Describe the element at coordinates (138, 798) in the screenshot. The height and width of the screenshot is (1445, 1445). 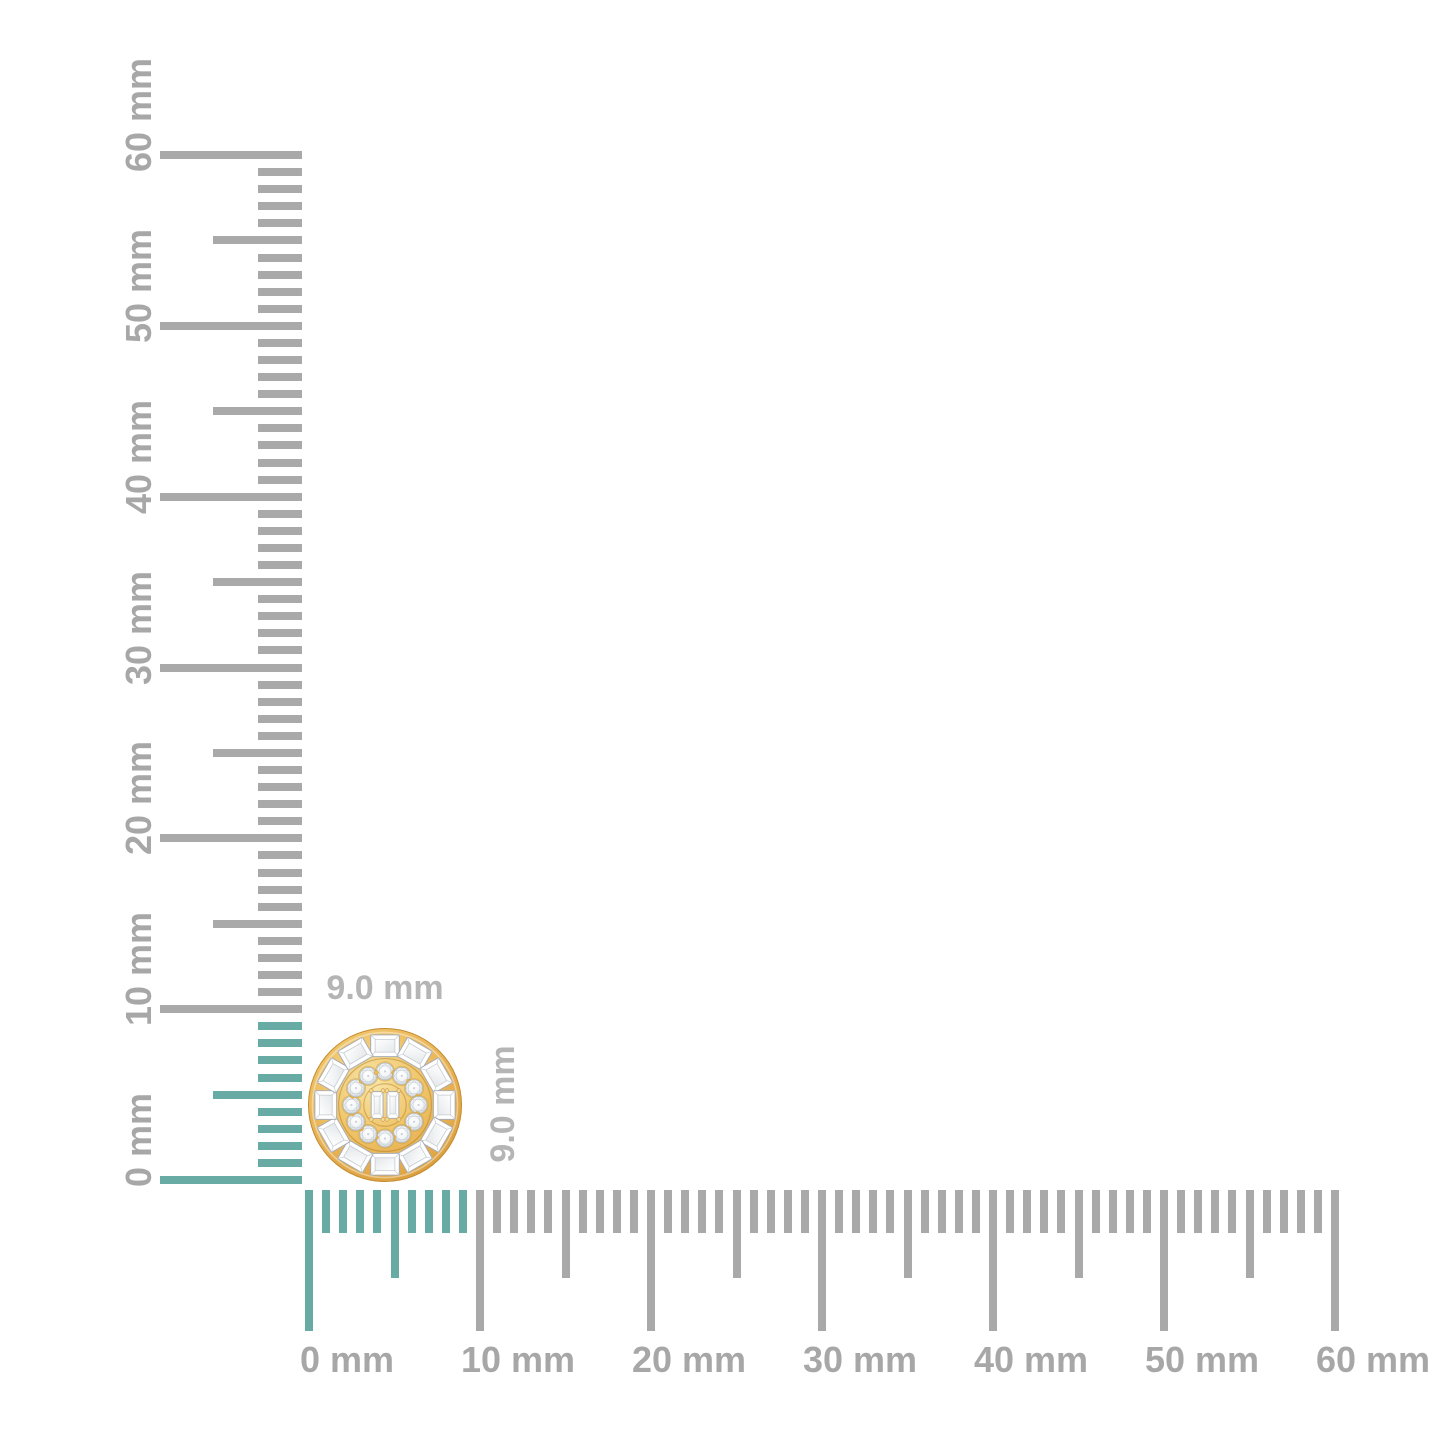
I see `v-ruler-major-label: 20 mm` at that location.